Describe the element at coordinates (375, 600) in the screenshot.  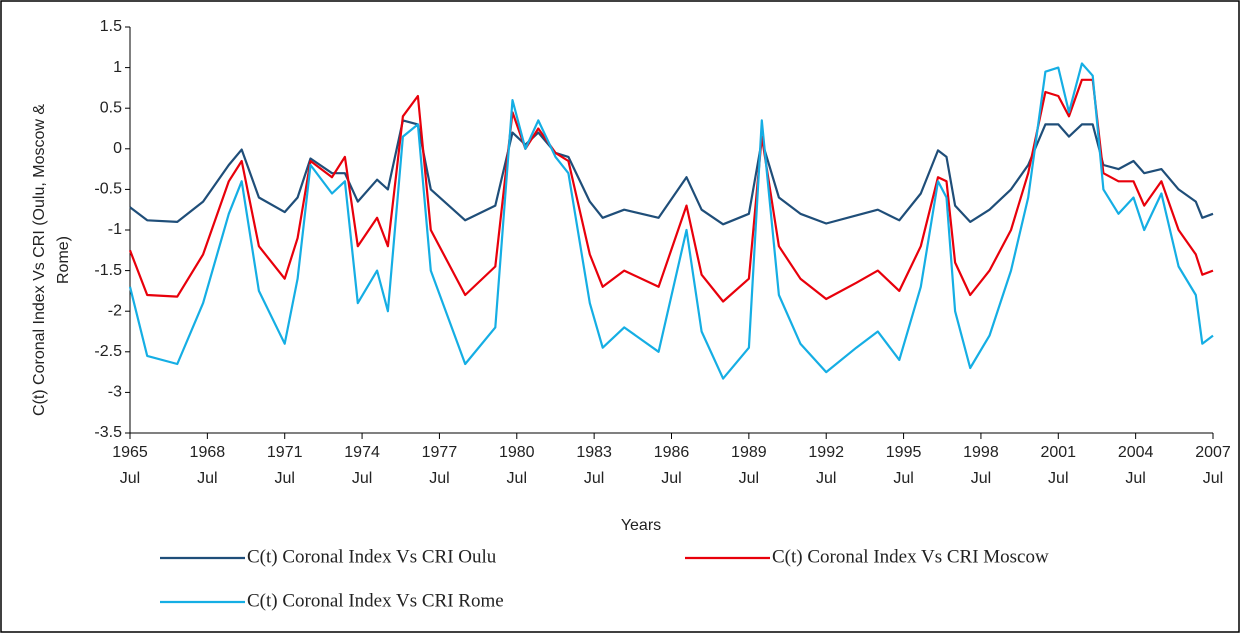
I see `legend-label: C(t) Coronal Index Vs CRI Rome` at that location.